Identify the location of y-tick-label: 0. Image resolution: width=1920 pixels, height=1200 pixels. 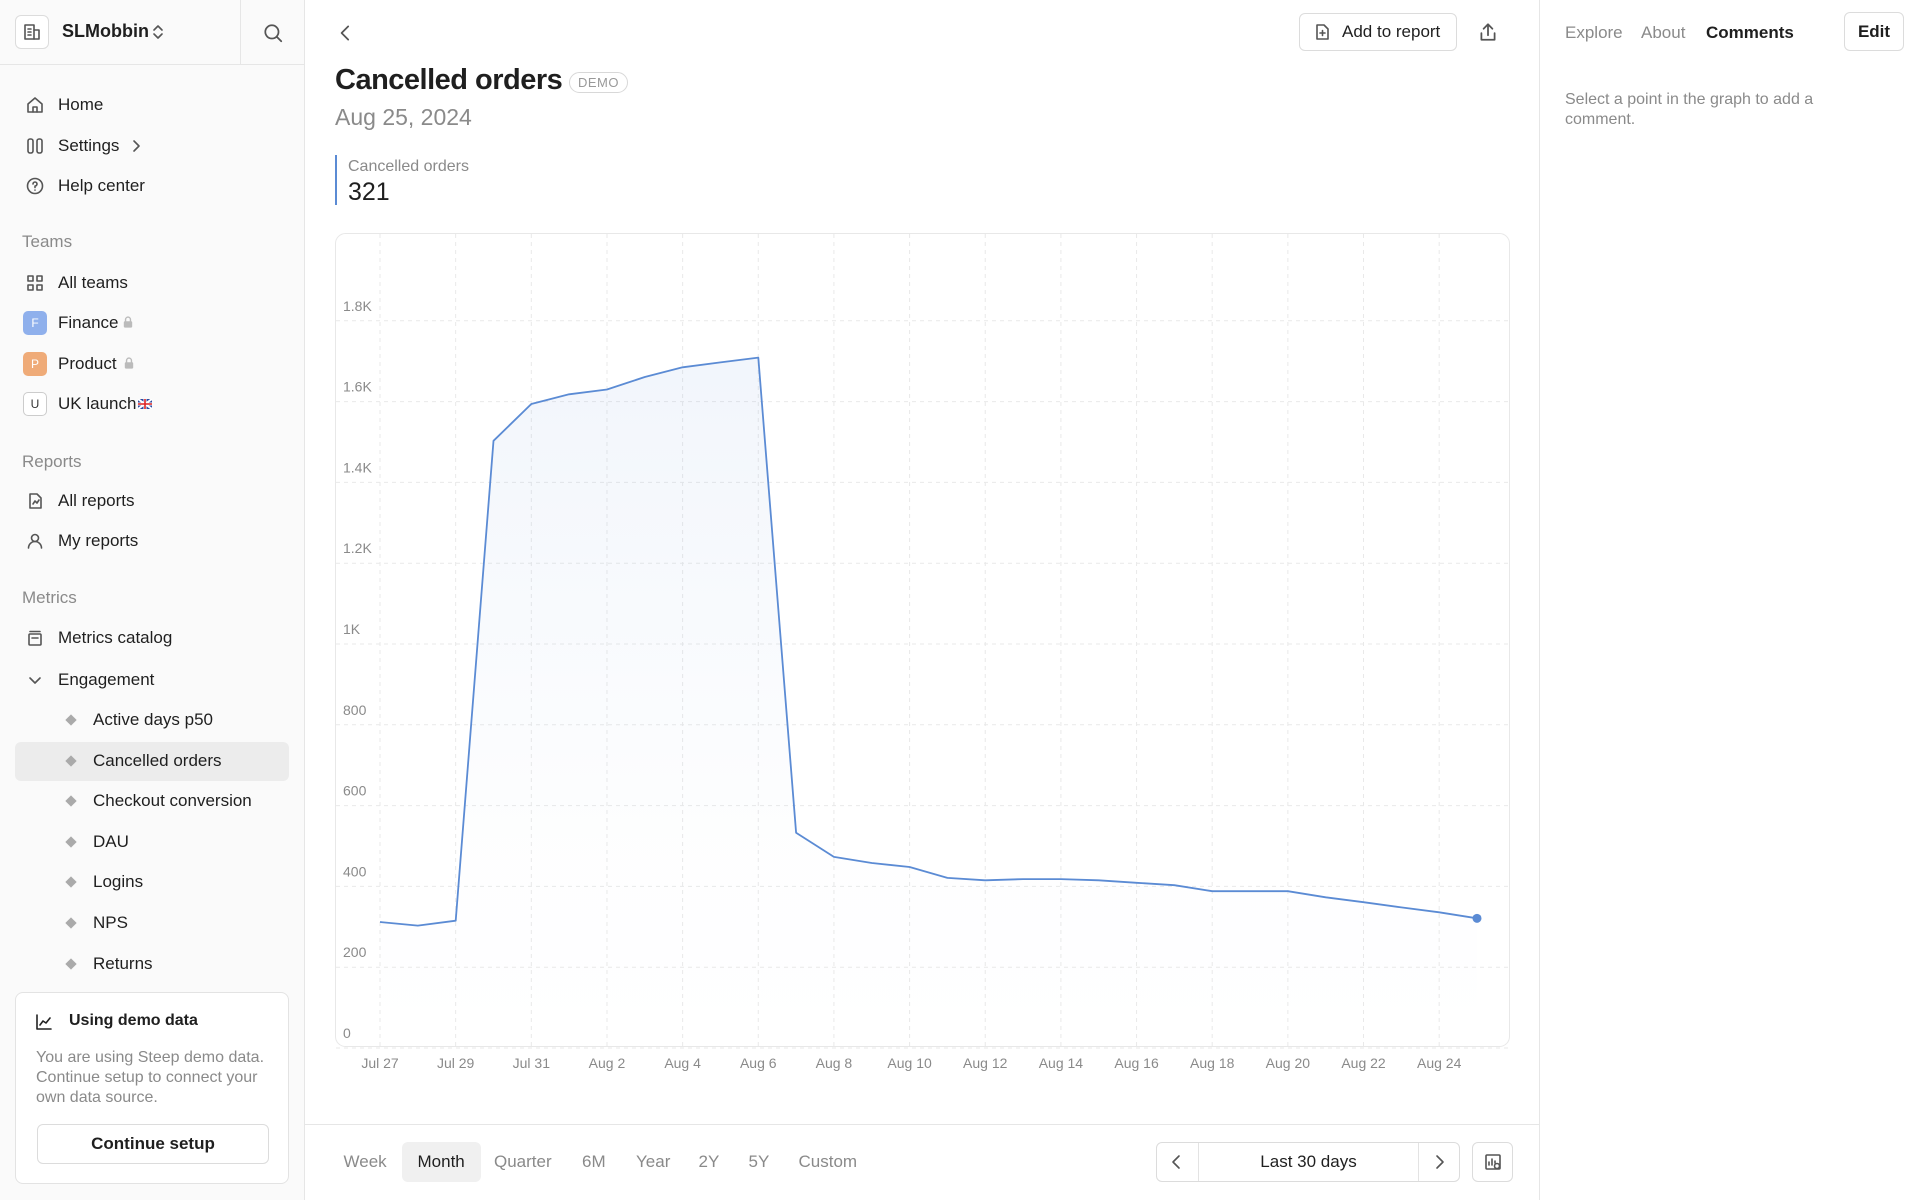
(347, 1033).